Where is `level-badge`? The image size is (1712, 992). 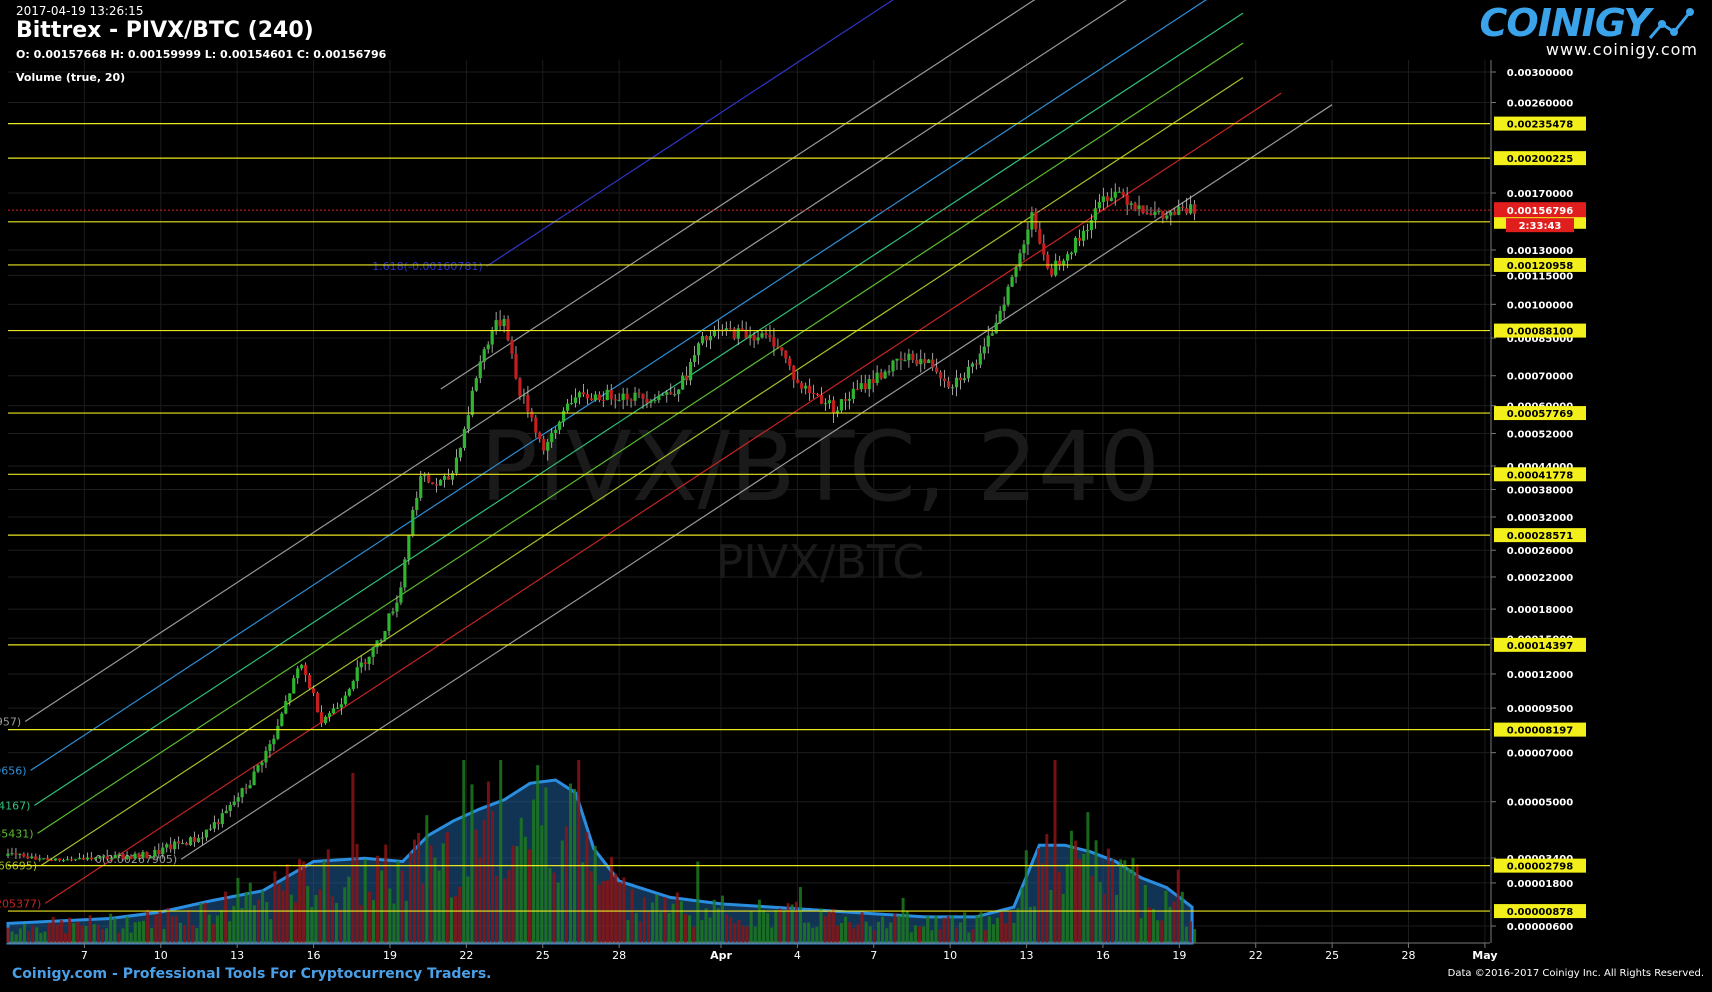 level-badge is located at coordinates (1540, 729).